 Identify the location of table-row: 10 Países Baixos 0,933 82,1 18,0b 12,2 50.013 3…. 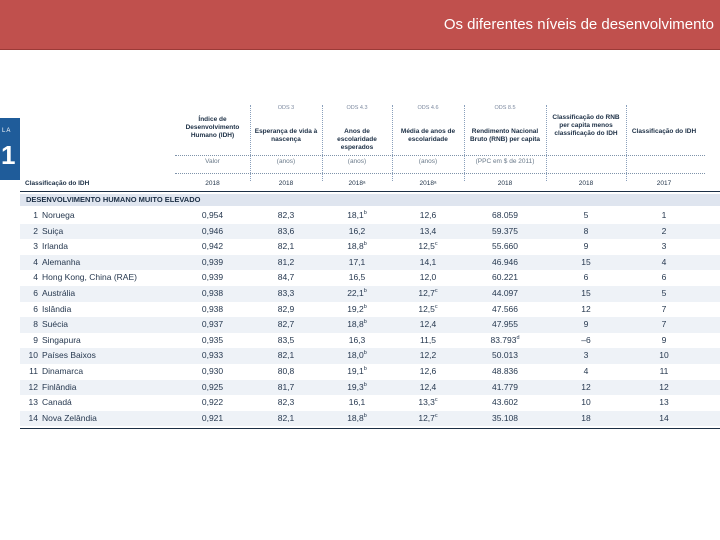
(370, 356).